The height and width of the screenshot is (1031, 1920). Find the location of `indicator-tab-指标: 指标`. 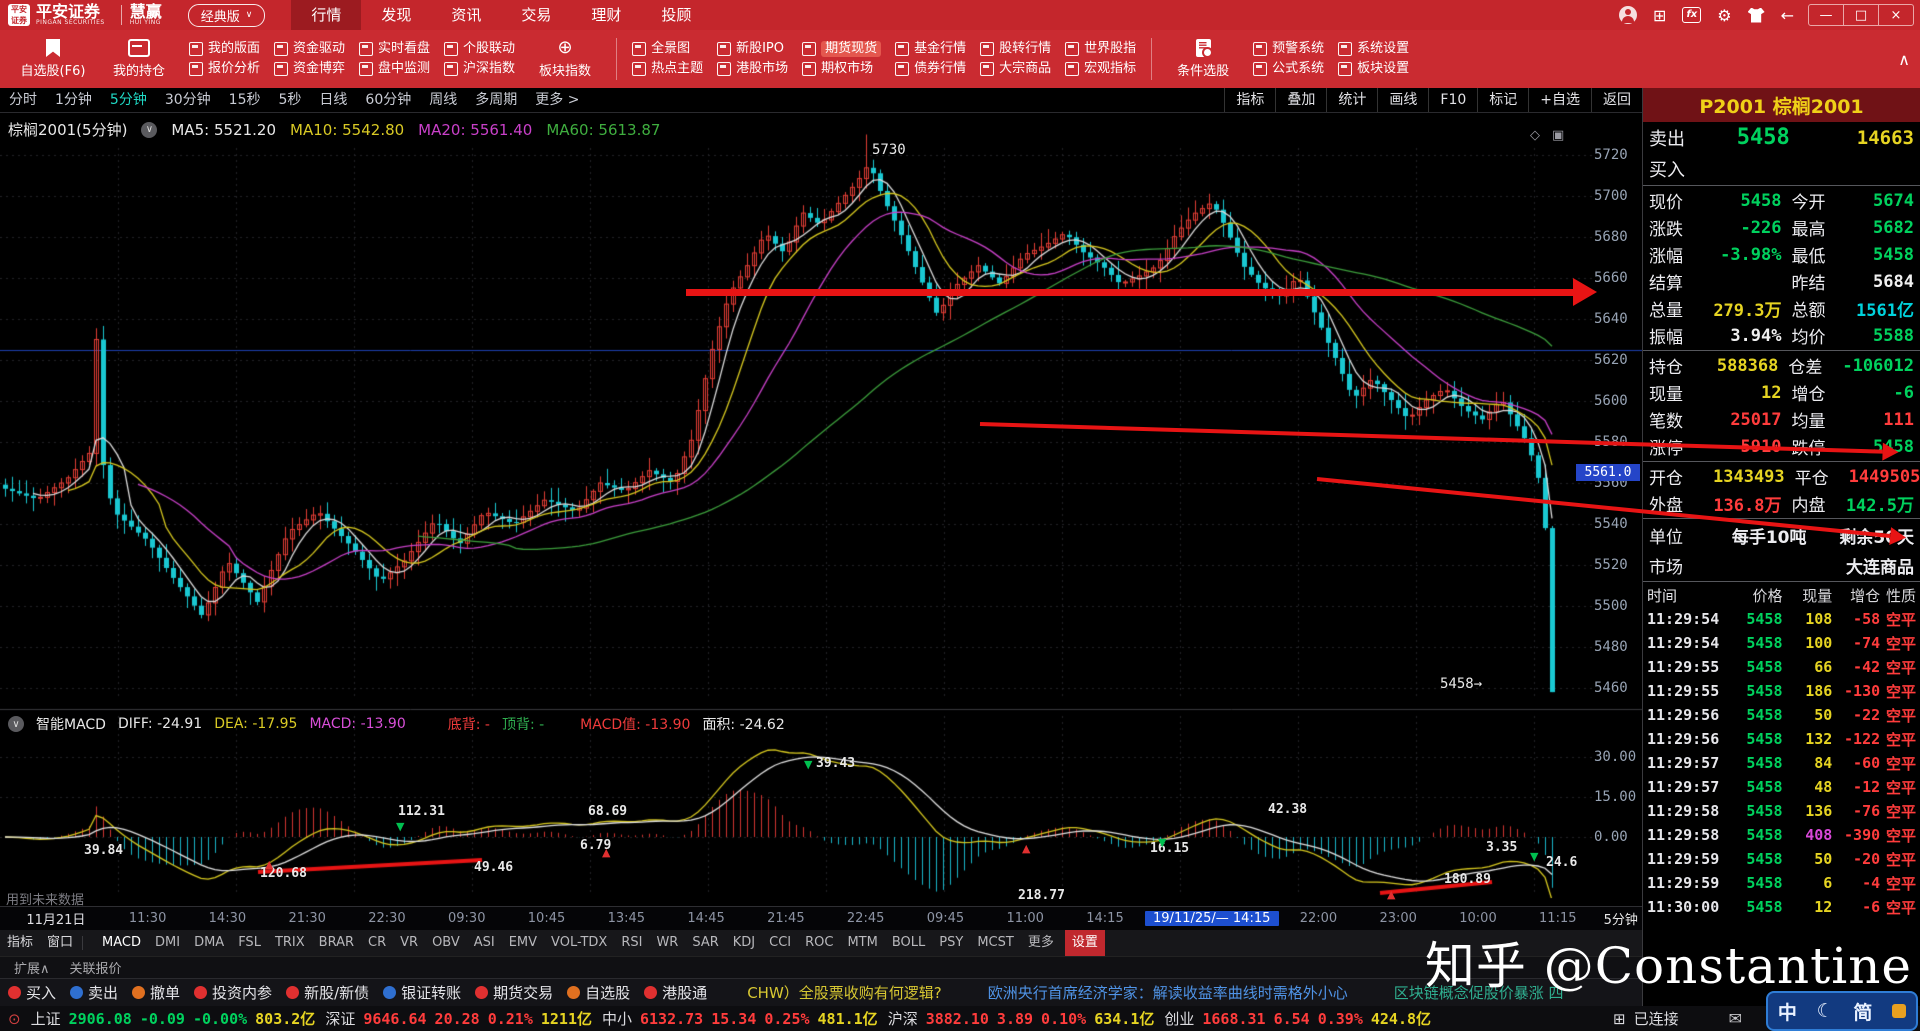

indicator-tab-指标: 指标 is located at coordinates (20, 942).